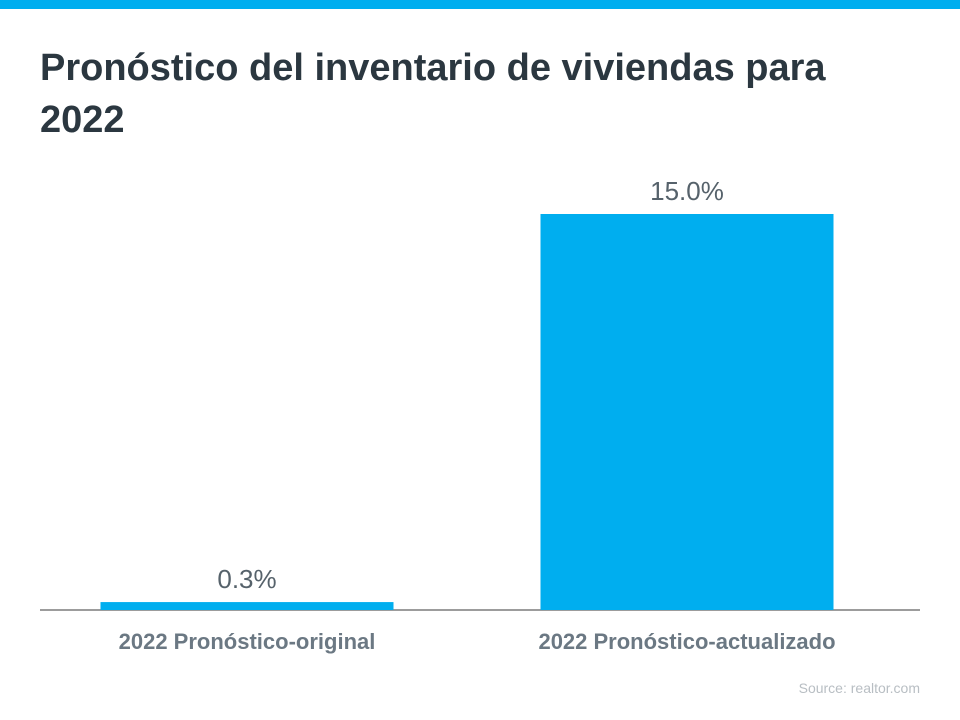 This screenshot has height=720, width=960. What do you see at coordinates (859, 688) in the screenshot?
I see `source: Source: realtor.com` at bounding box center [859, 688].